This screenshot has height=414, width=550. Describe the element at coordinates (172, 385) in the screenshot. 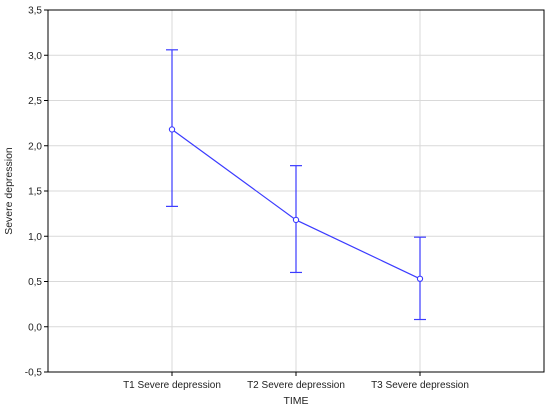

I see `x-tick-label: T1 Severe depression` at that location.